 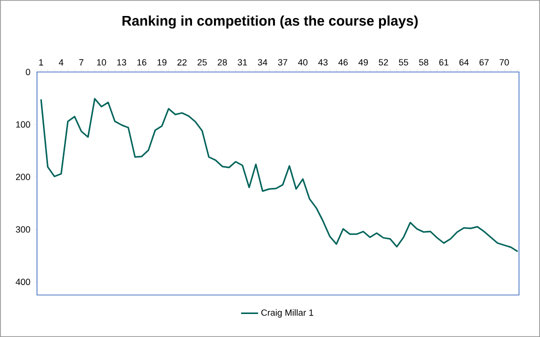 What do you see at coordinates (323, 62) in the screenshot?
I see `x-tick-label: 43` at bounding box center [323, 62].